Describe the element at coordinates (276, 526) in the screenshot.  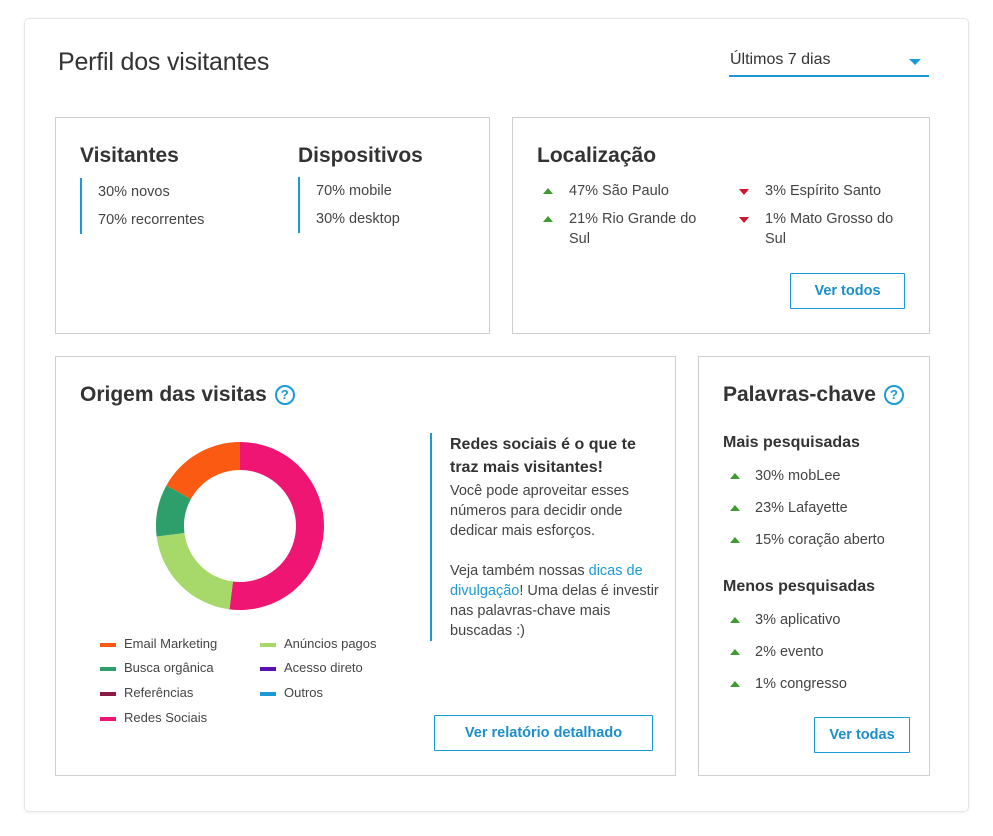
I see `donut-slice-redes-sociais` at that location.